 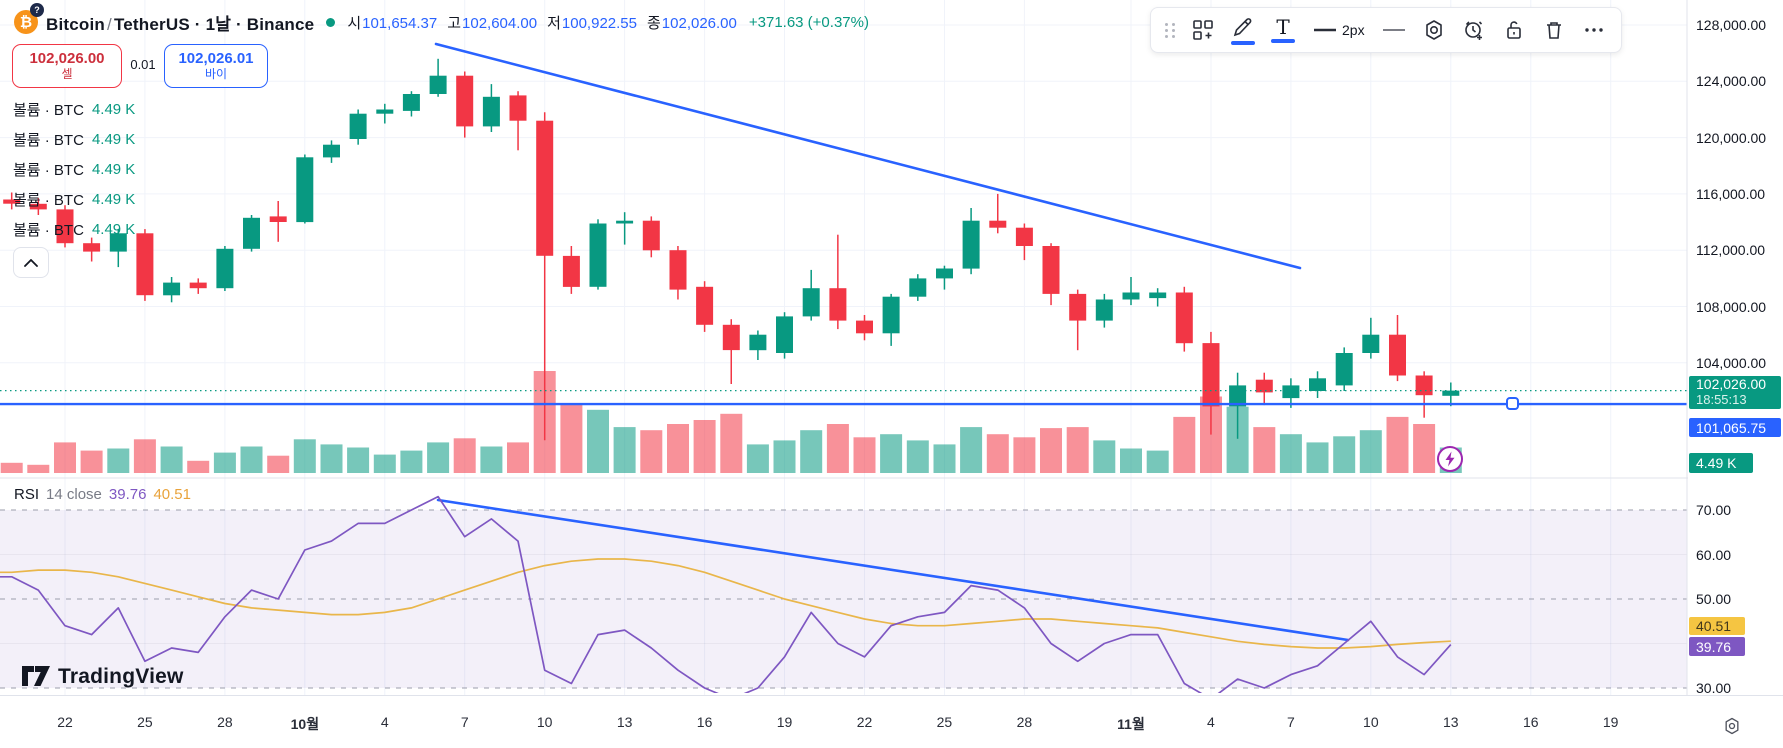 I want to click on rsi-legend: RSI 14 close 39.76 40.51, so click(x=102, y=494).